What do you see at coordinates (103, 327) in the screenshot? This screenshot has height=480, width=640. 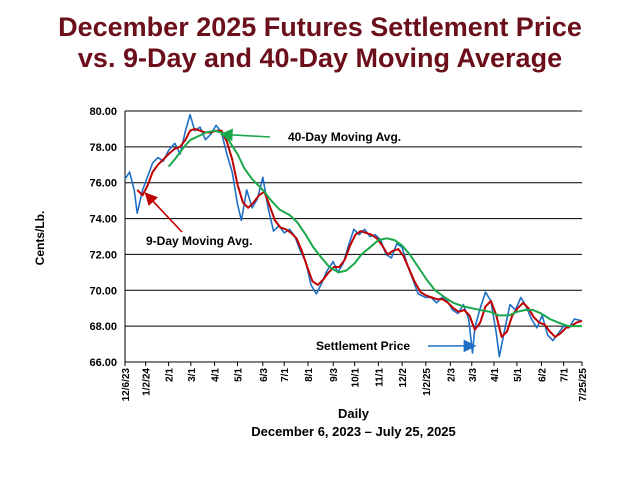 I see `y-tick-label: 68.00` at bounding box center [103, 327].